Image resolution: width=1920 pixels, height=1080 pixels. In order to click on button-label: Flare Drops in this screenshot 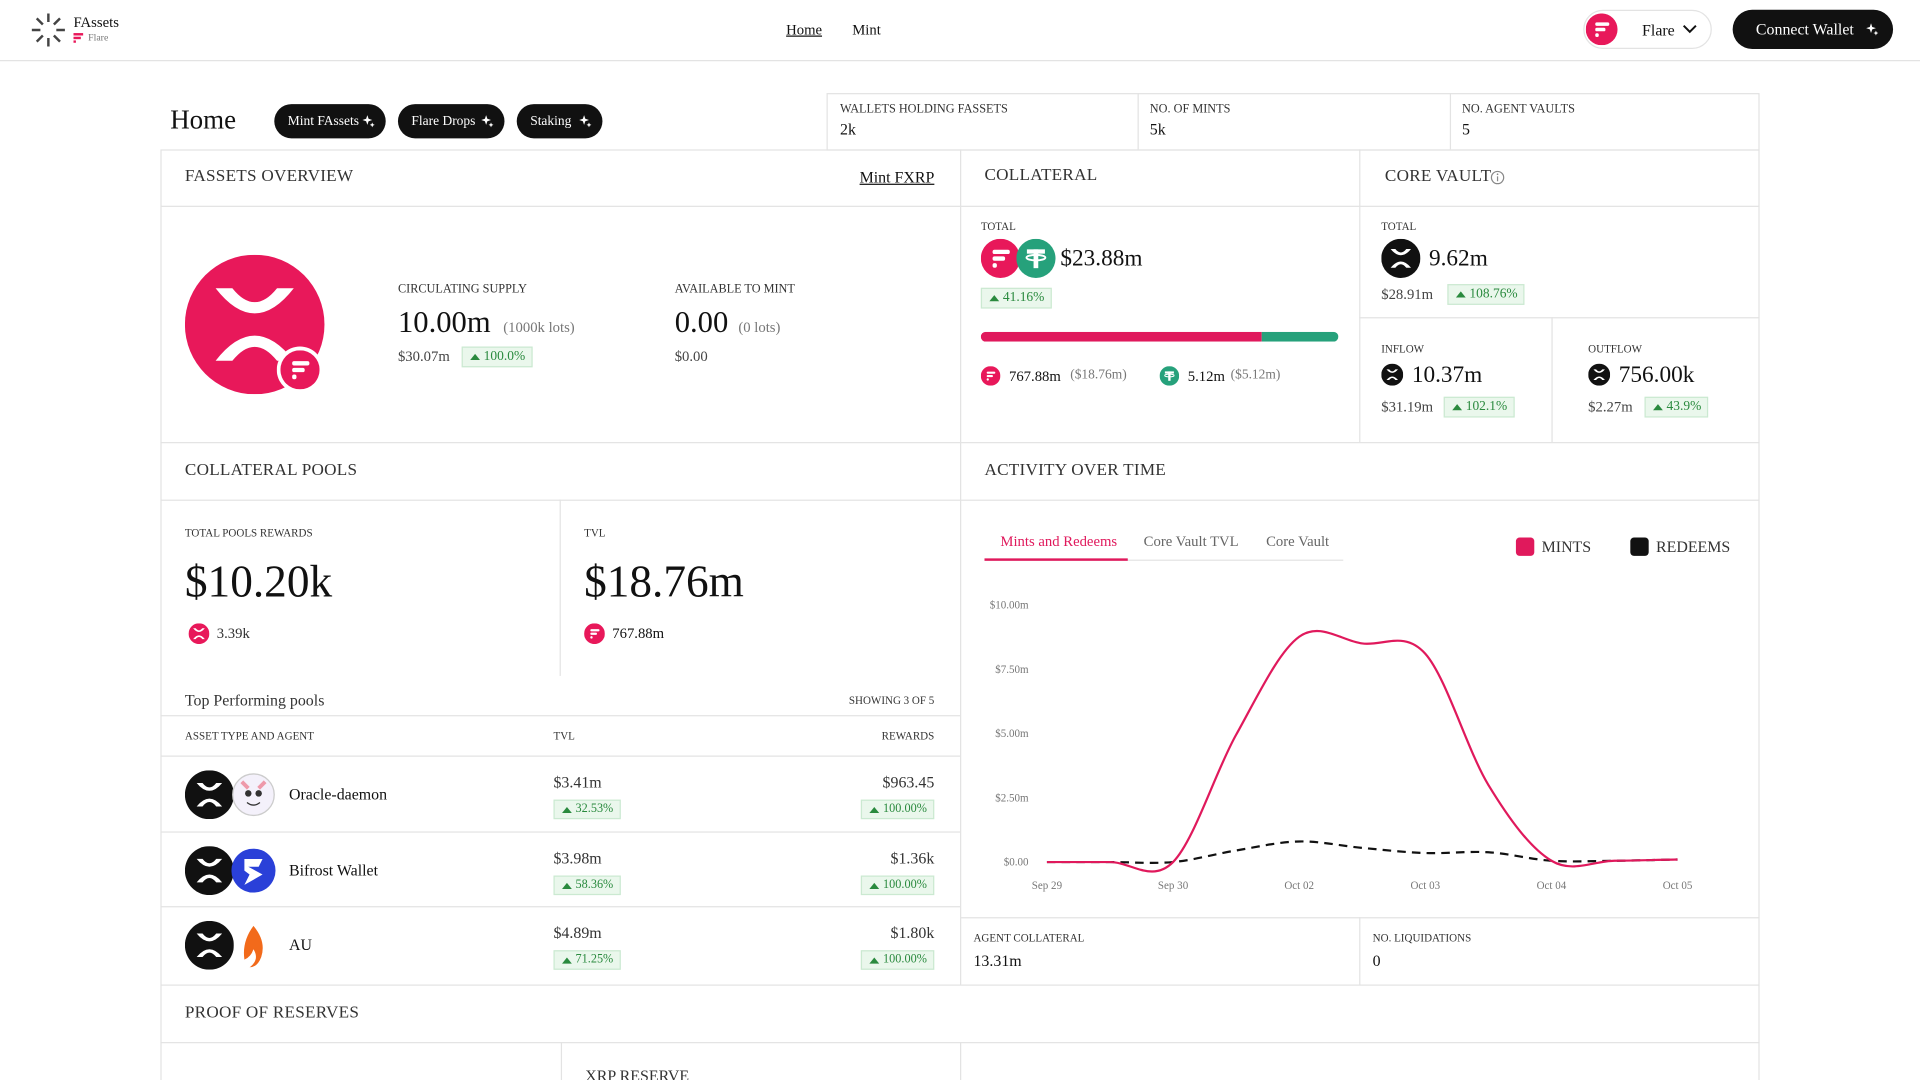, I will do `click(443, 121)`.